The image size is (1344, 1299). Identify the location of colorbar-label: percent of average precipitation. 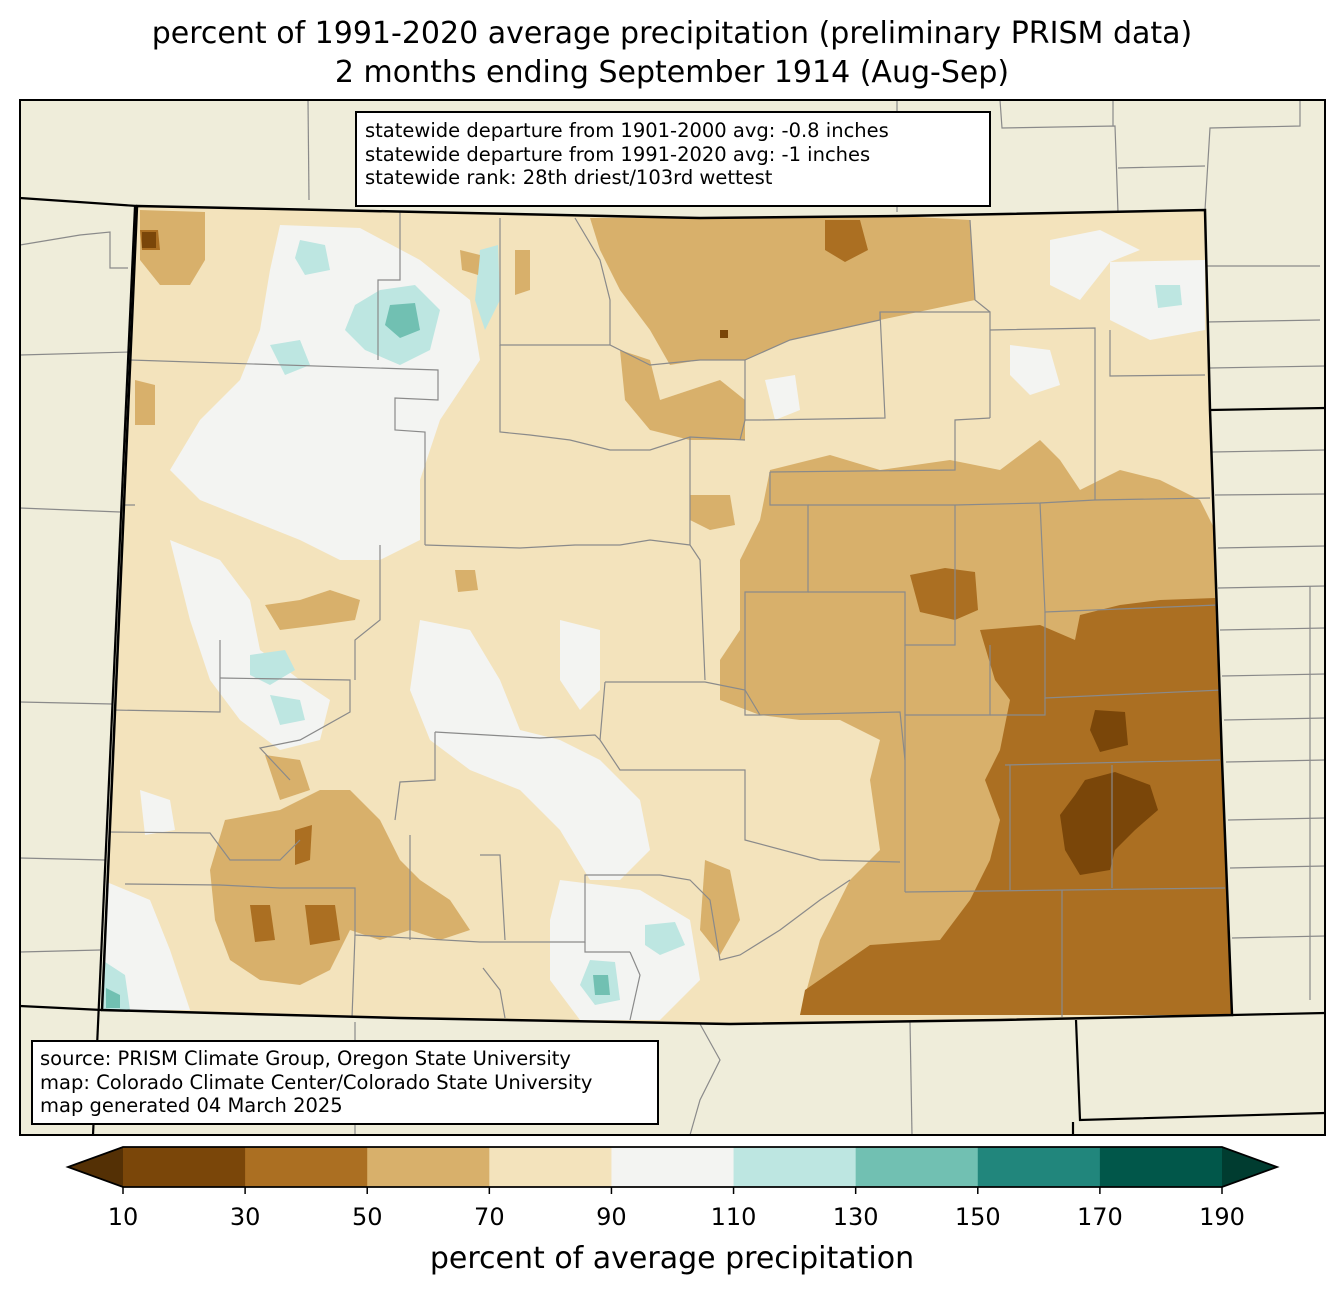
(672, 1258).